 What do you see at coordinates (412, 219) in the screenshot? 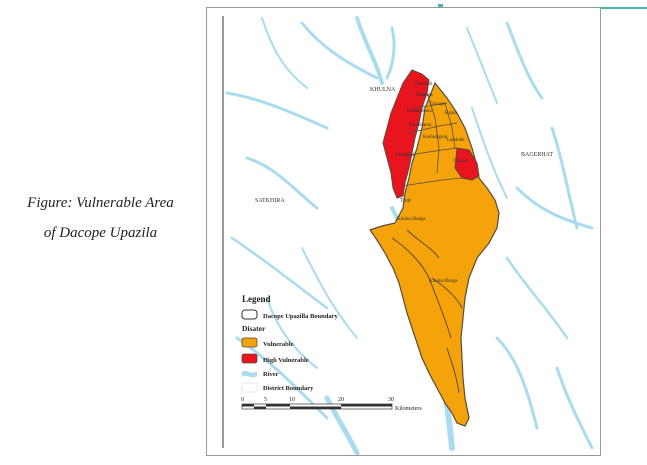
I see `label-union-11: Khulna Range` at bounding box center [412, 219].